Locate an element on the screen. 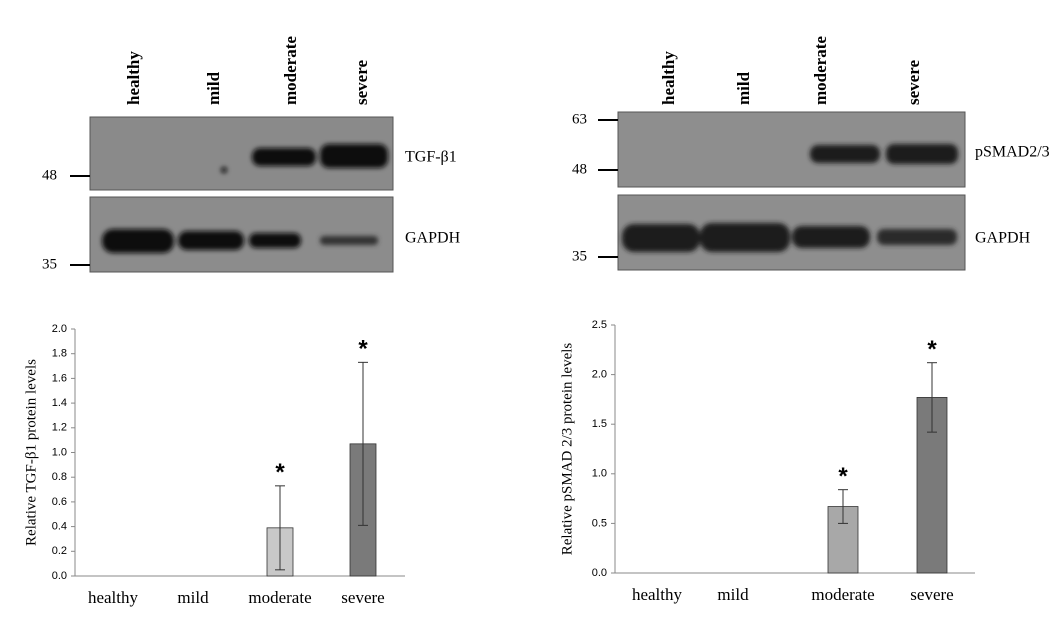  y-axis-label: Relative TGF-β1 protein levels is located at coordinates (31, 452).